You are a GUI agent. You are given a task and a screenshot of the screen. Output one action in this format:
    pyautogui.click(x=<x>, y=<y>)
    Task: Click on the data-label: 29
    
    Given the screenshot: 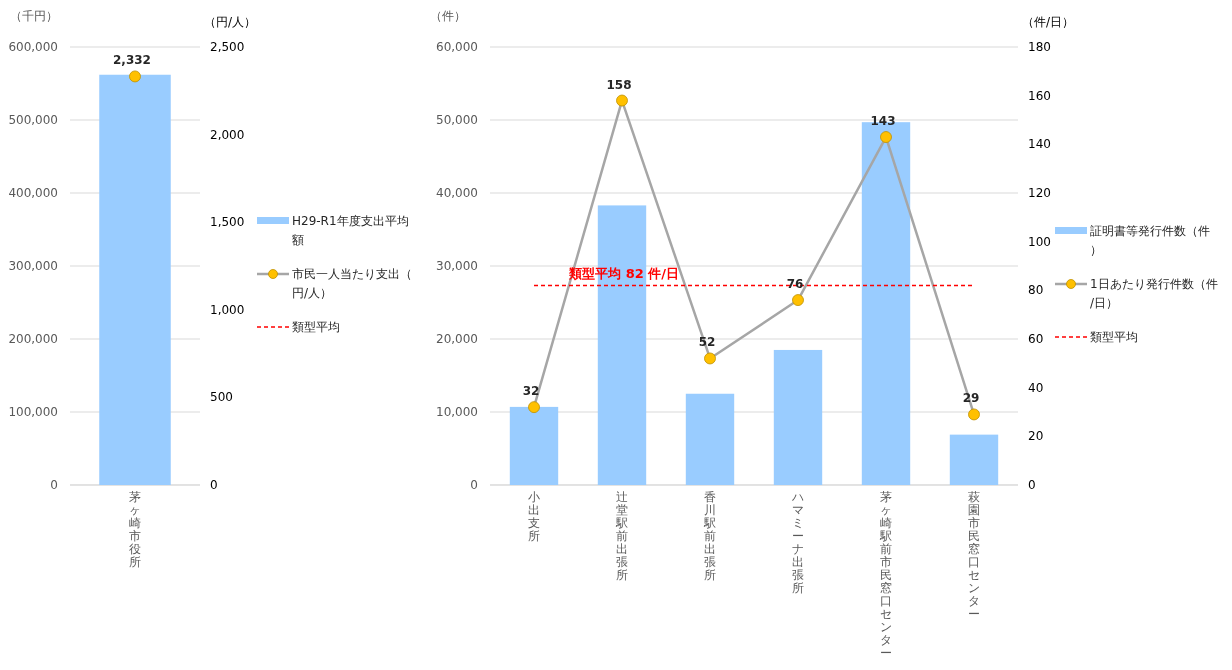 What is the action you would take?
    pyautogui.click(x=971, y=398)
    